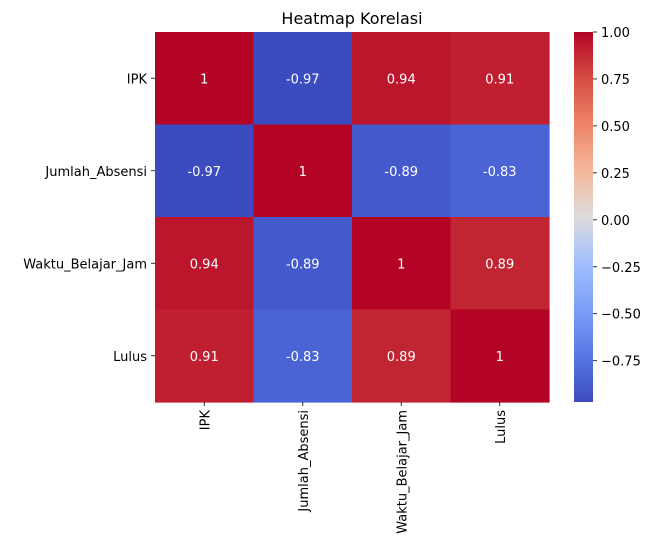 The width and height of the screenshot is (654, 559). I want to click on colorbar-tick-label: 0.50, so click(615, 127).